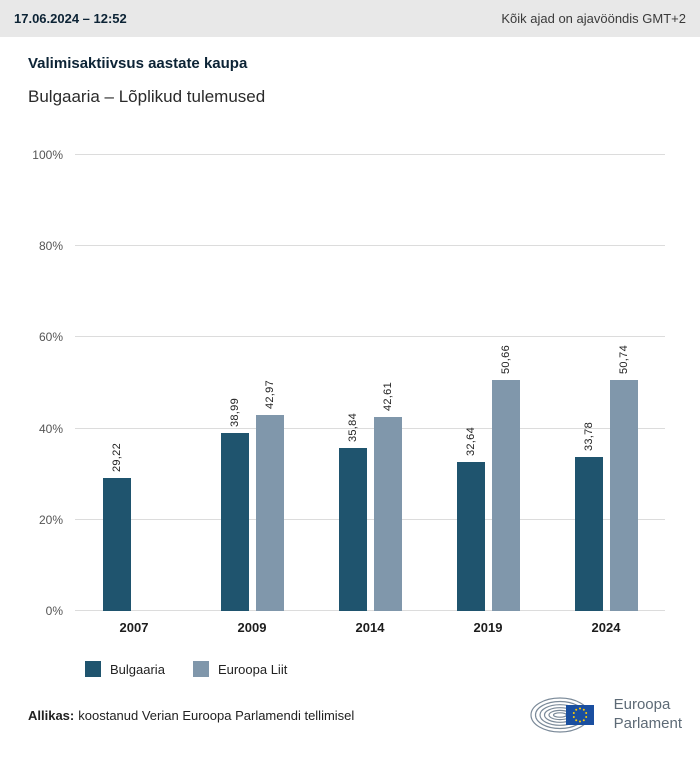  What do you see at coordinates (252, 383) in the screenshot?
I see `bar-group-2009: 38,99 42,97` at bounding box center [252, 383].